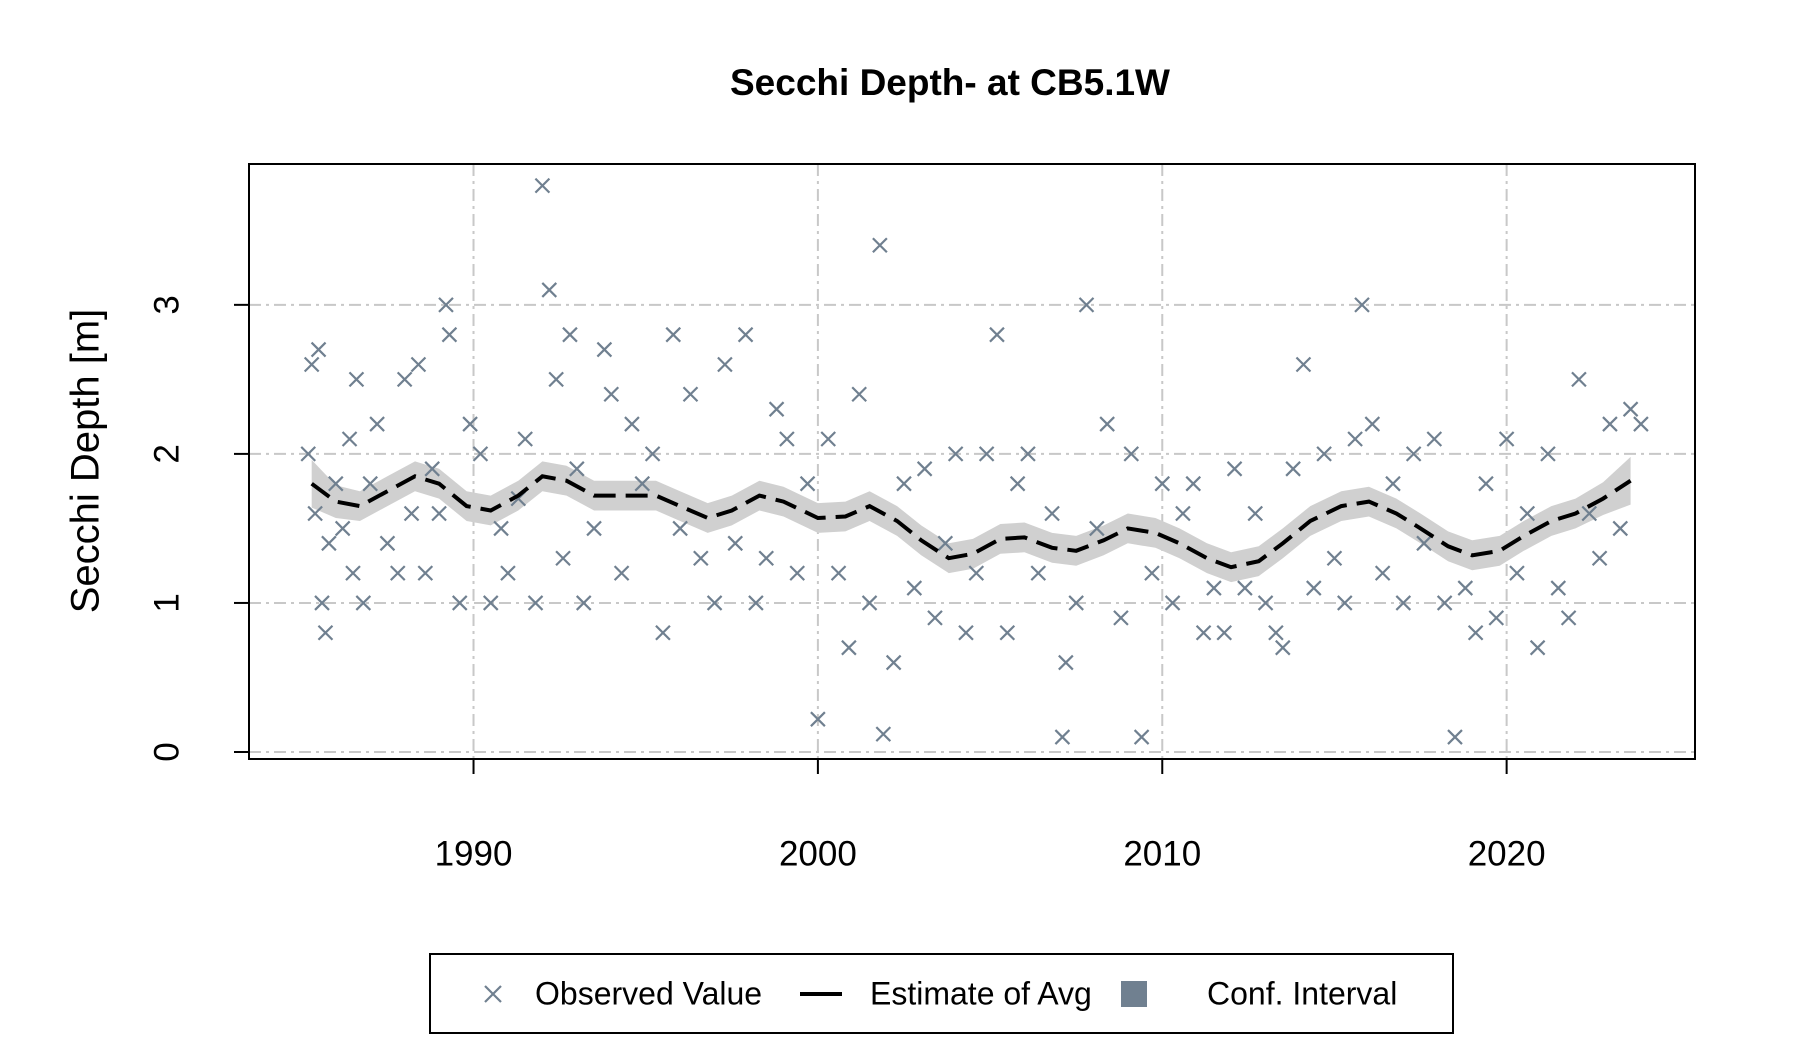  Describe the element at coordinates (818, 853) in the screenshot. I see `x-tick-label: 2000` at that location.